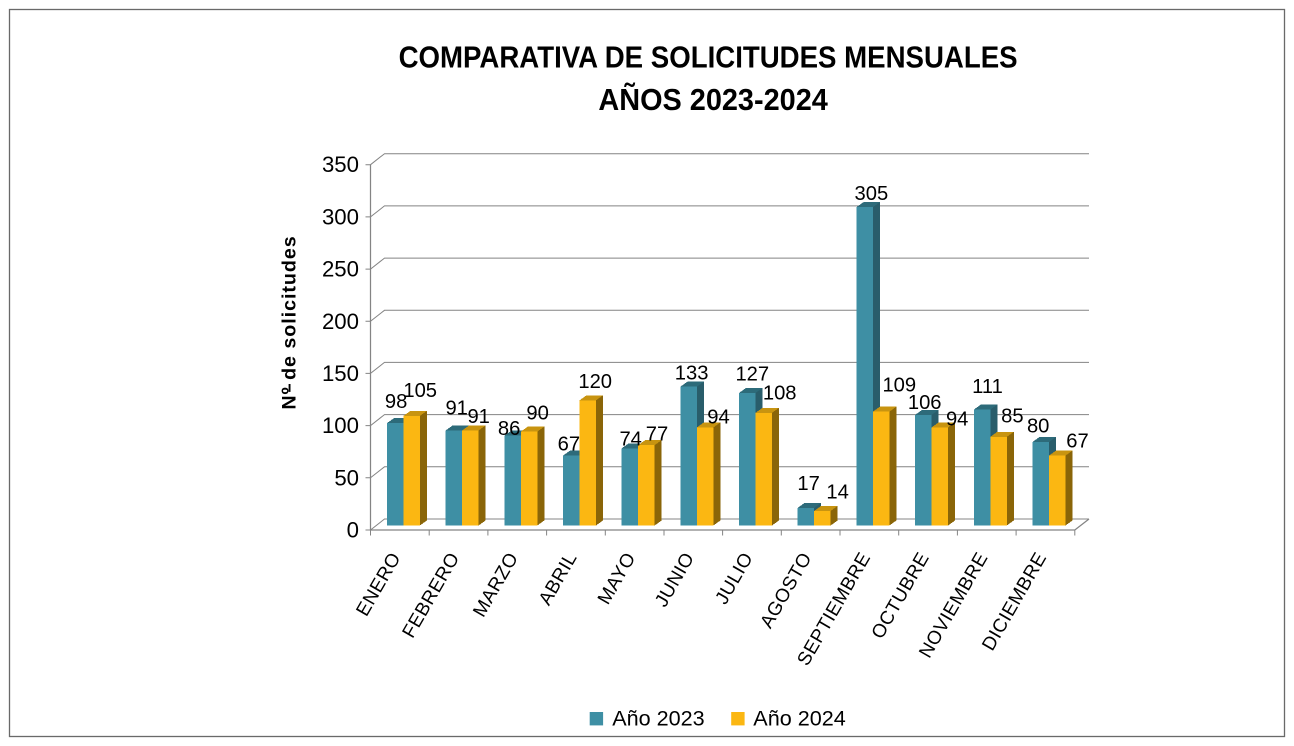  Describe the element at coordinates (780, 394) in the screenshot. I see `svg-text: 108` at that location.